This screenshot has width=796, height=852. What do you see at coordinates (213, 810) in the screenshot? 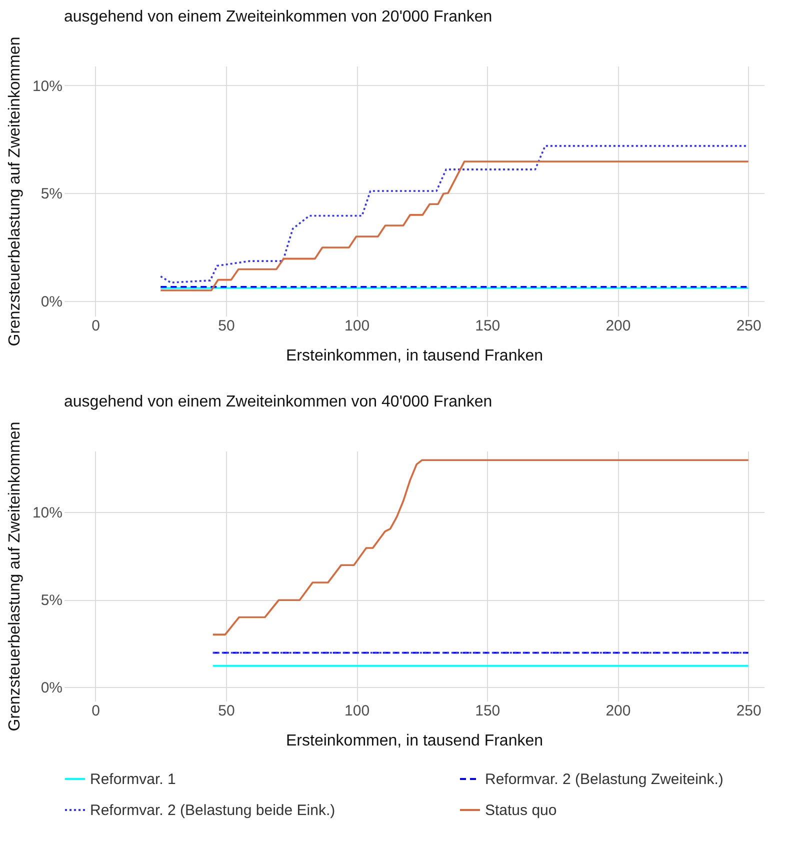
I see `legend-label: Reformvar. 2 (Belastung beide Eink.)` at bounding box center [213, 810].